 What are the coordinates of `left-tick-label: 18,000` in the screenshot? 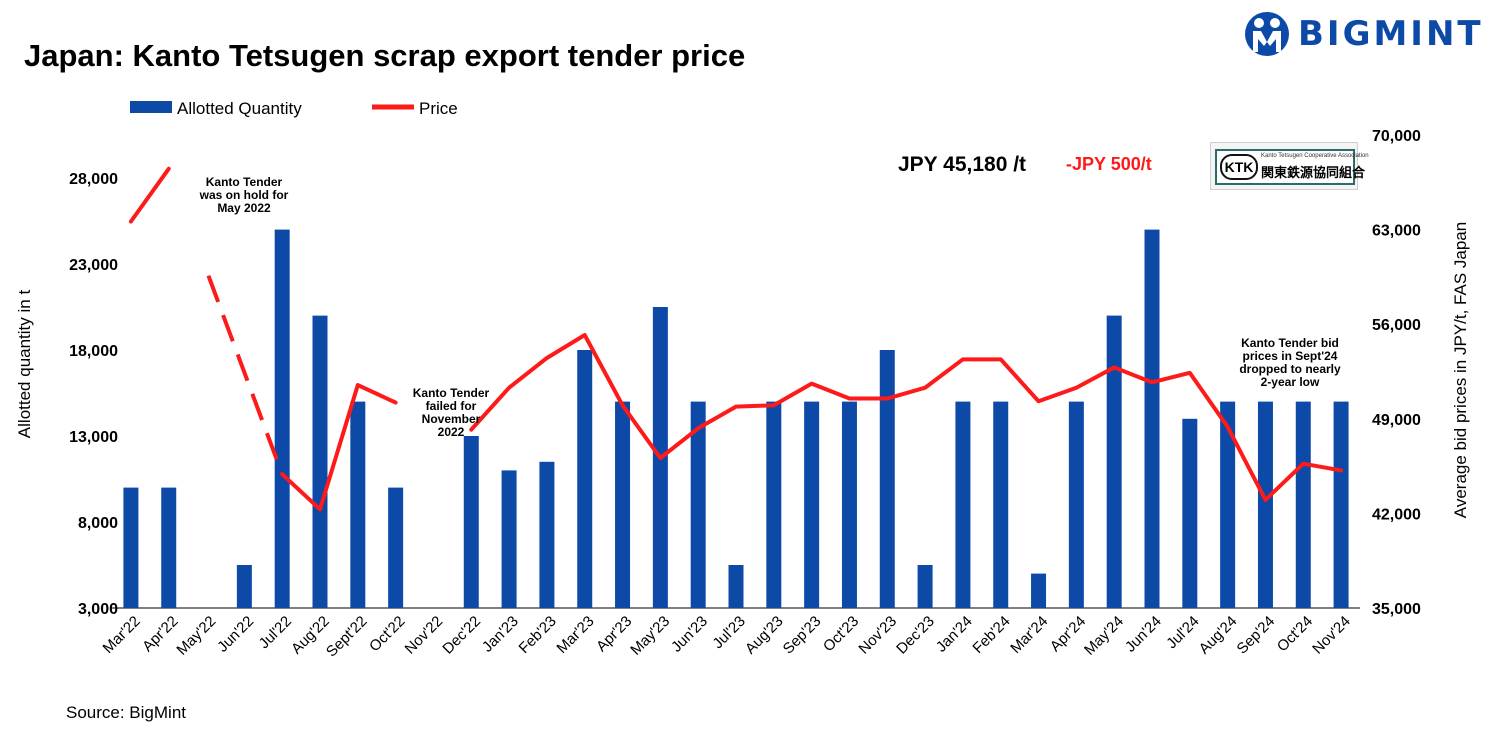 It's located at (93, 351).